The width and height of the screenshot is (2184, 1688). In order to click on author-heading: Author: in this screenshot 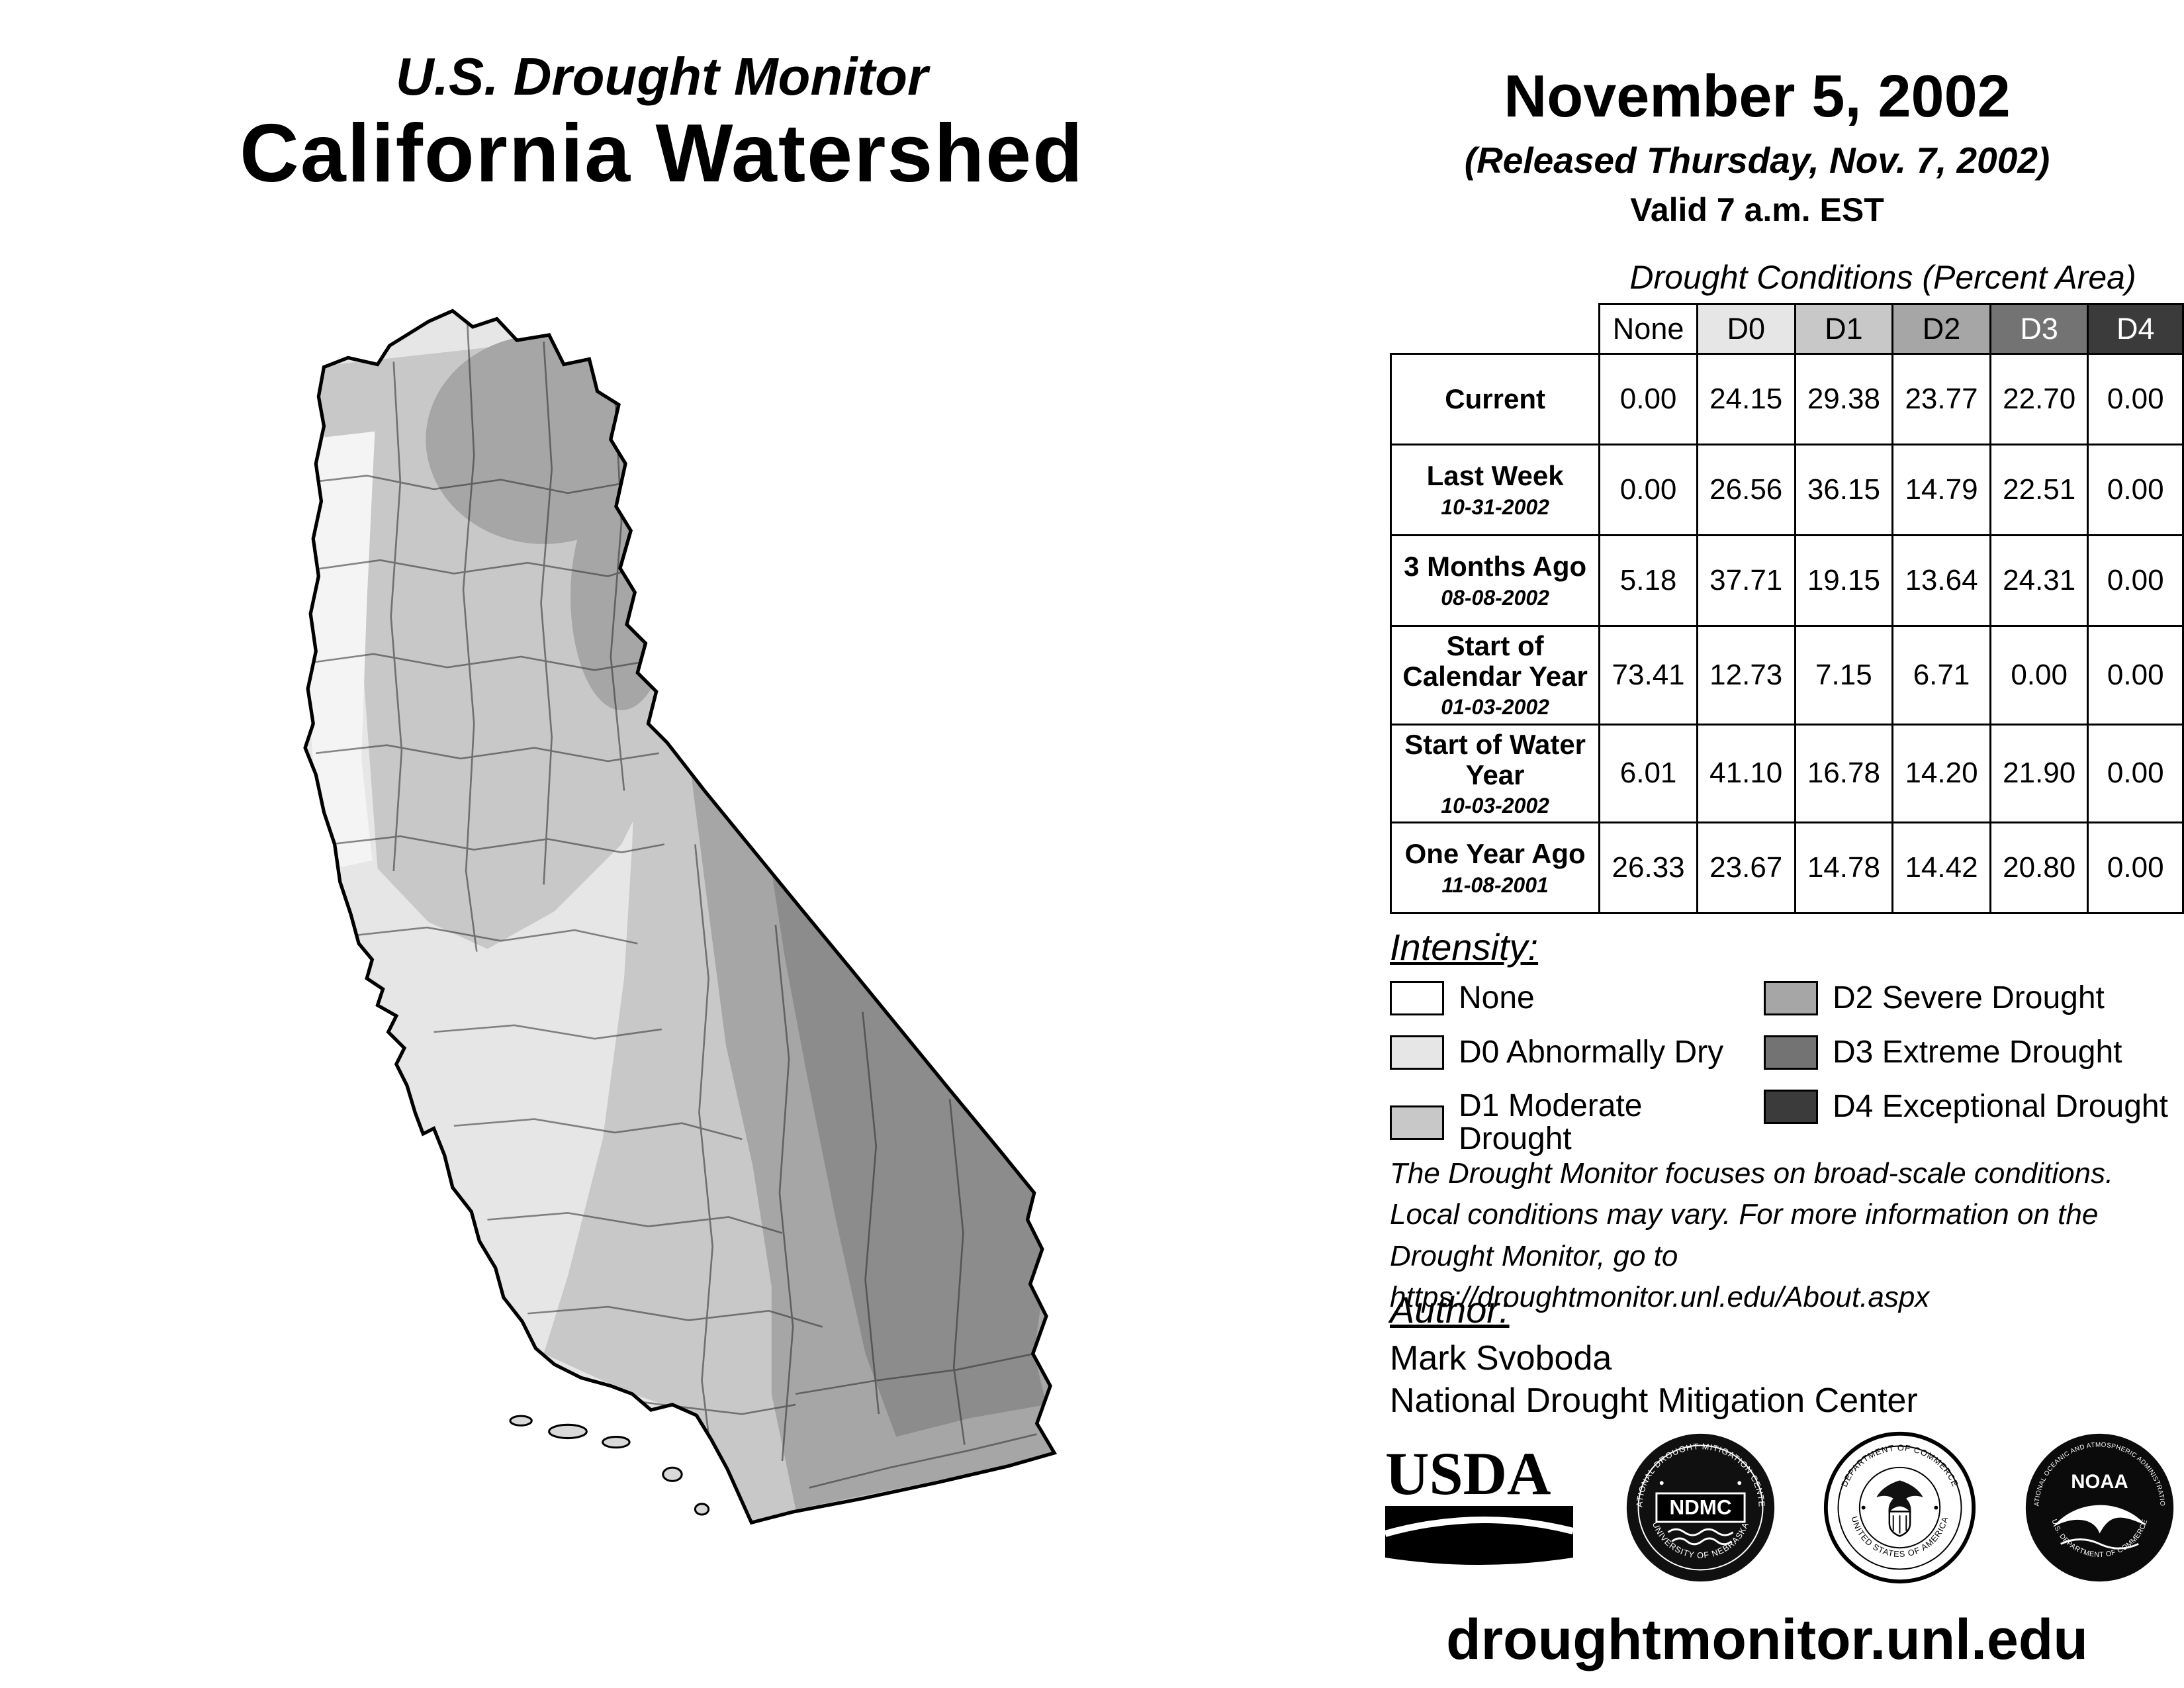, I will do `click(1450, 1310)`.